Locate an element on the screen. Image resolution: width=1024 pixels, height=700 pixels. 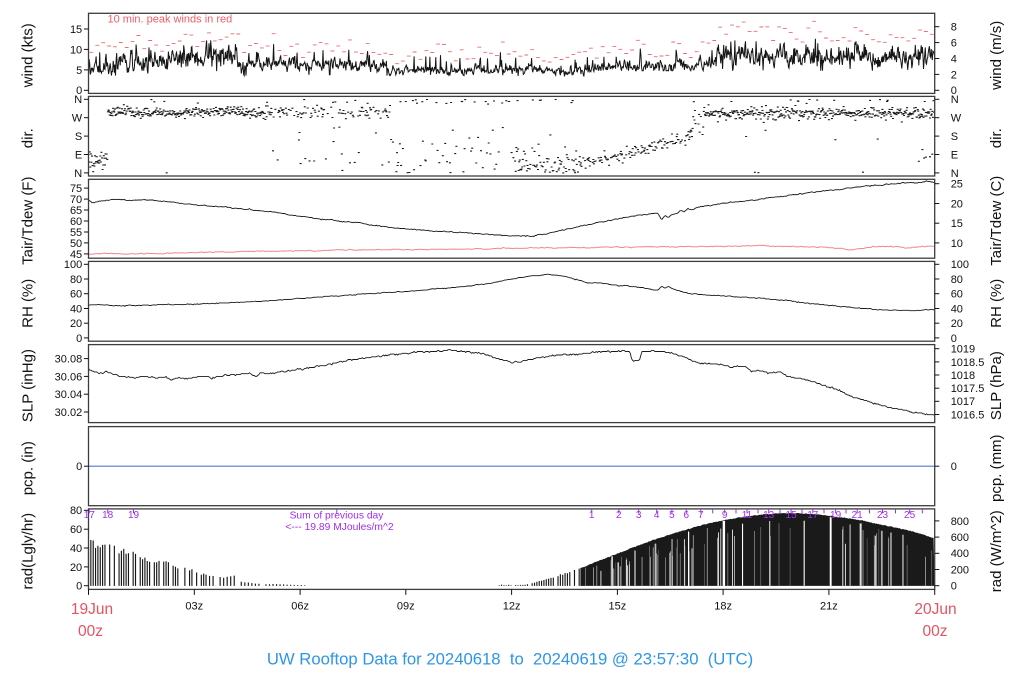
svg-text: 50 is located at coordinates (76, 244).